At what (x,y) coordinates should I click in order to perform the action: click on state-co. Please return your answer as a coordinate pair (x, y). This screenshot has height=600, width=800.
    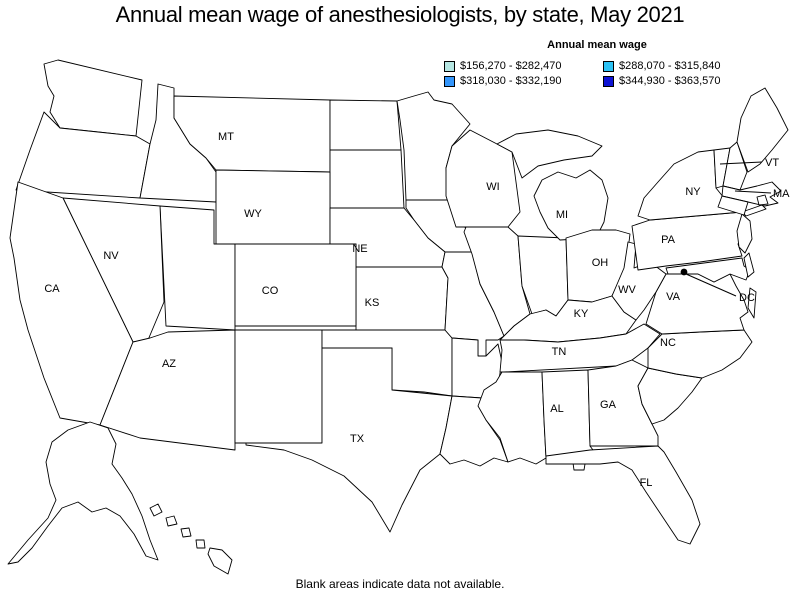
    Looking at the image, I should click on (295, 285).